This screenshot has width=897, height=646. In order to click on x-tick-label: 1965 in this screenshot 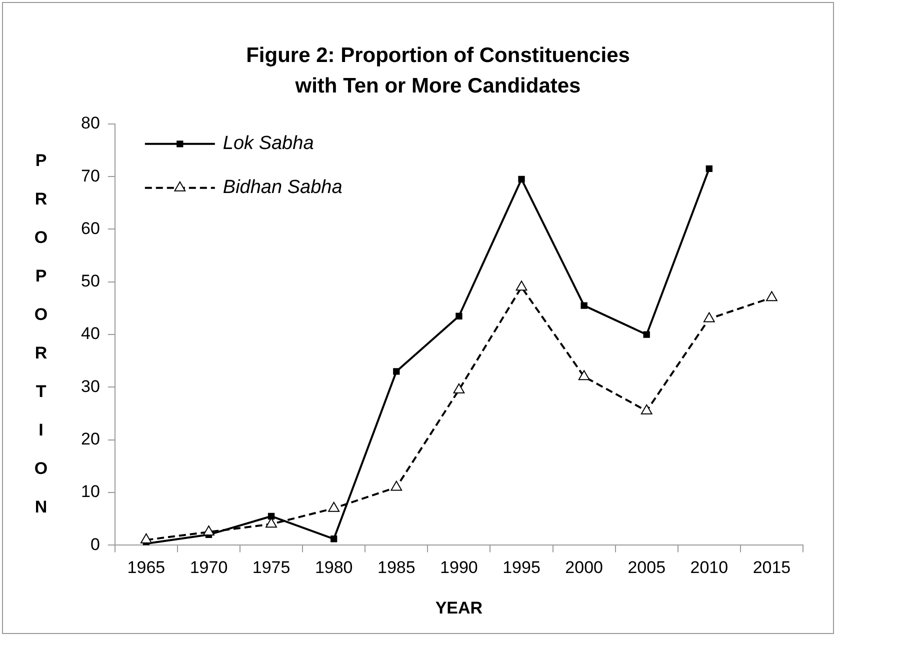, I will do `click(146, 568)`.